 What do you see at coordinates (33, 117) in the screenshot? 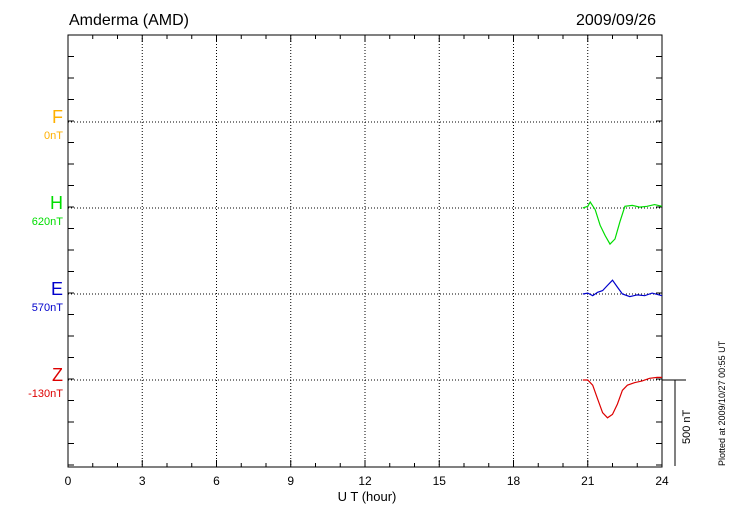
I see `component-letter-f: F` at bounding box center [33, 117].